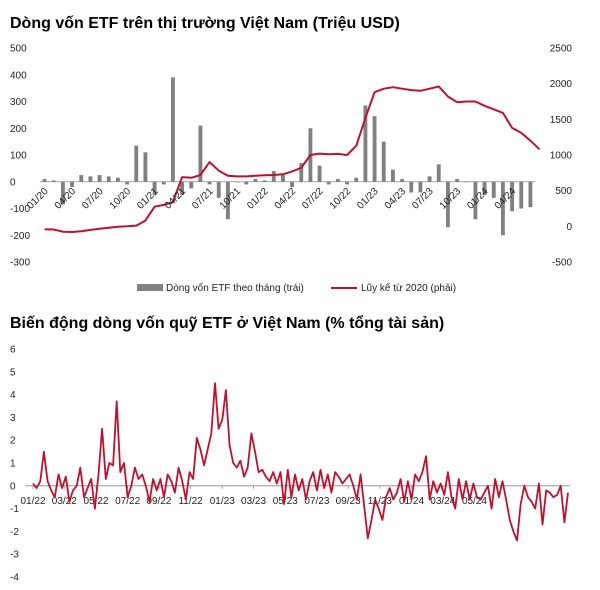 This screenshot has width=600, height=590. Describe the element at coordinates (148, 199) in the screenshot. I see `x-tick-label: 01/21` at that location.